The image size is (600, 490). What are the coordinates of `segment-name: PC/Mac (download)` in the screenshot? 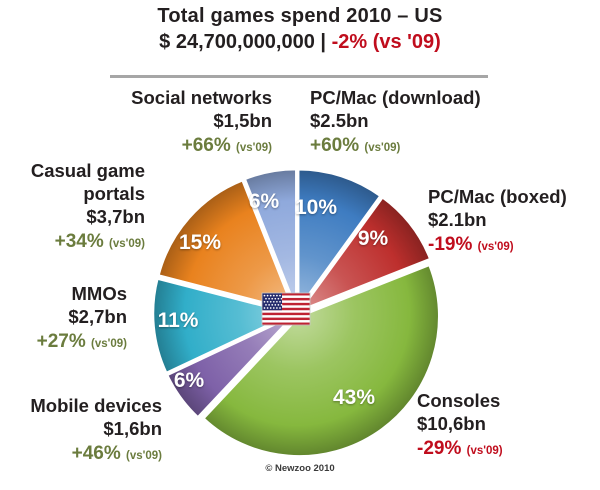 It's located at (395, 97).